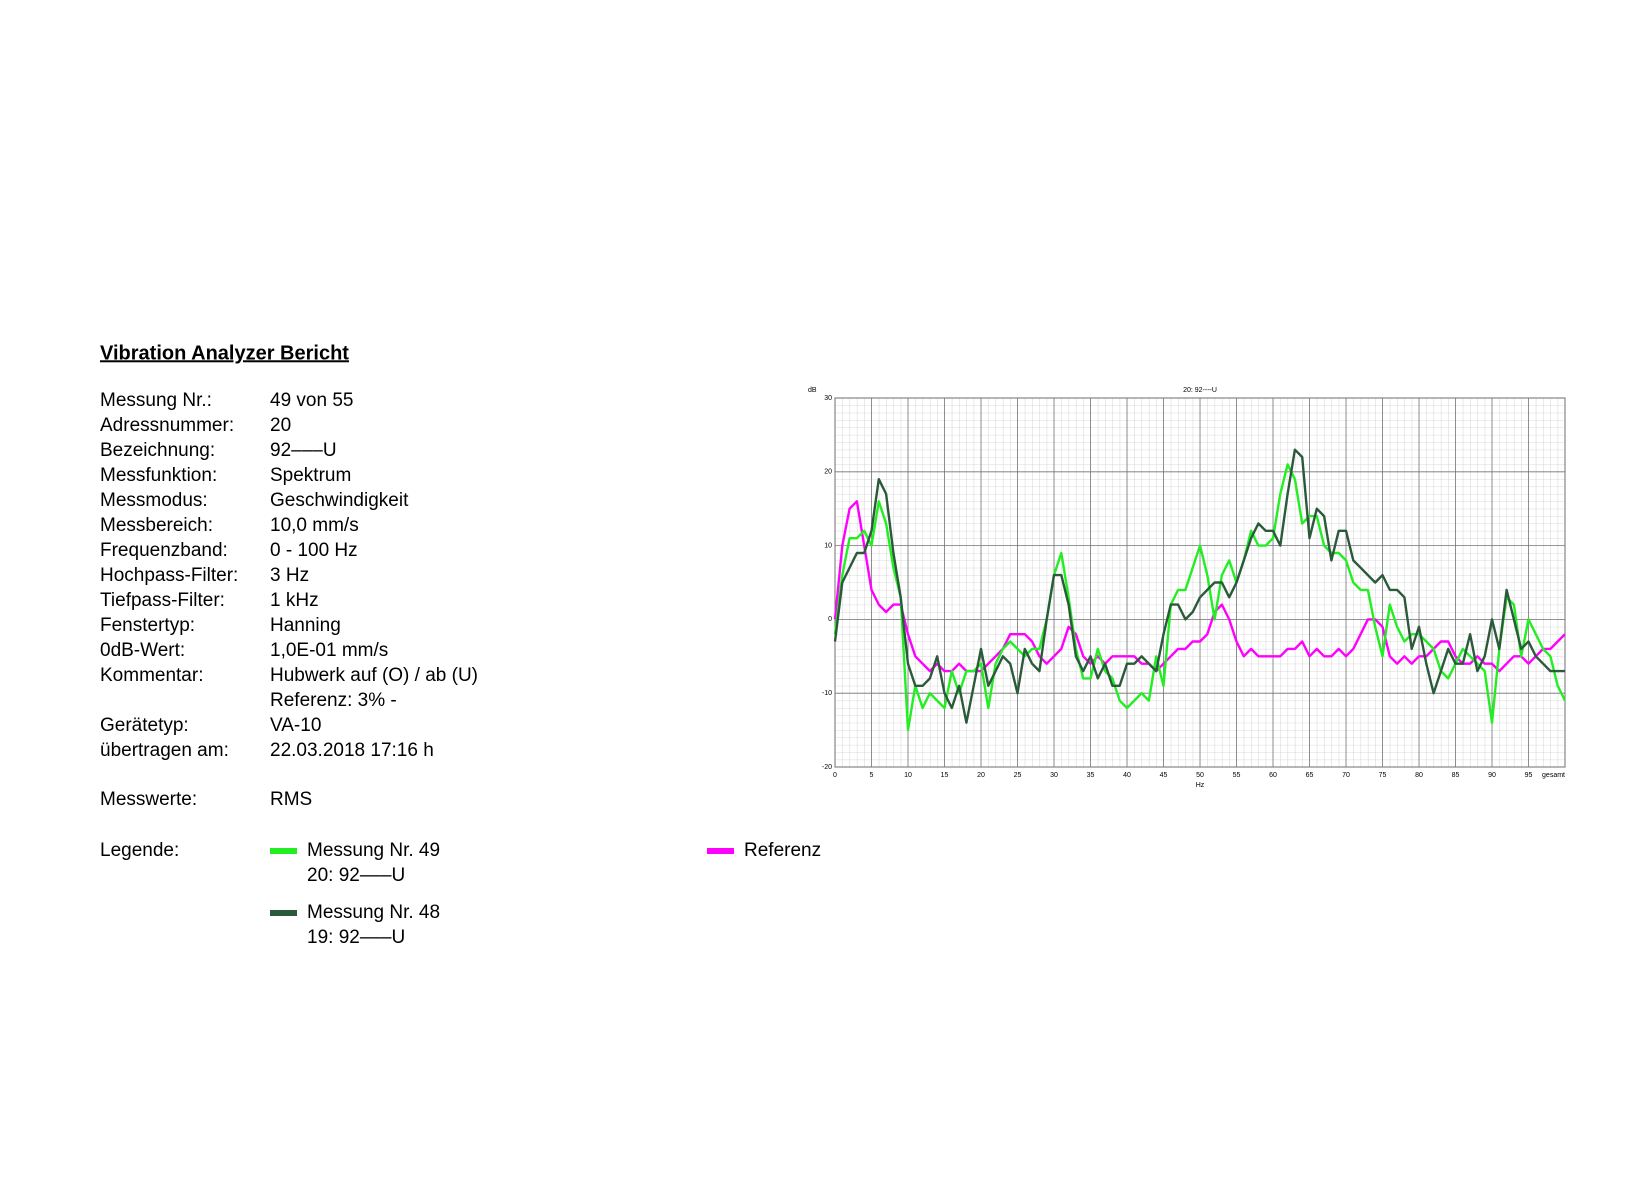 Image resolution: width=1649 pixels, height=1191 pixels. I want to click on x-tick-label: 5, so click(872, 775).